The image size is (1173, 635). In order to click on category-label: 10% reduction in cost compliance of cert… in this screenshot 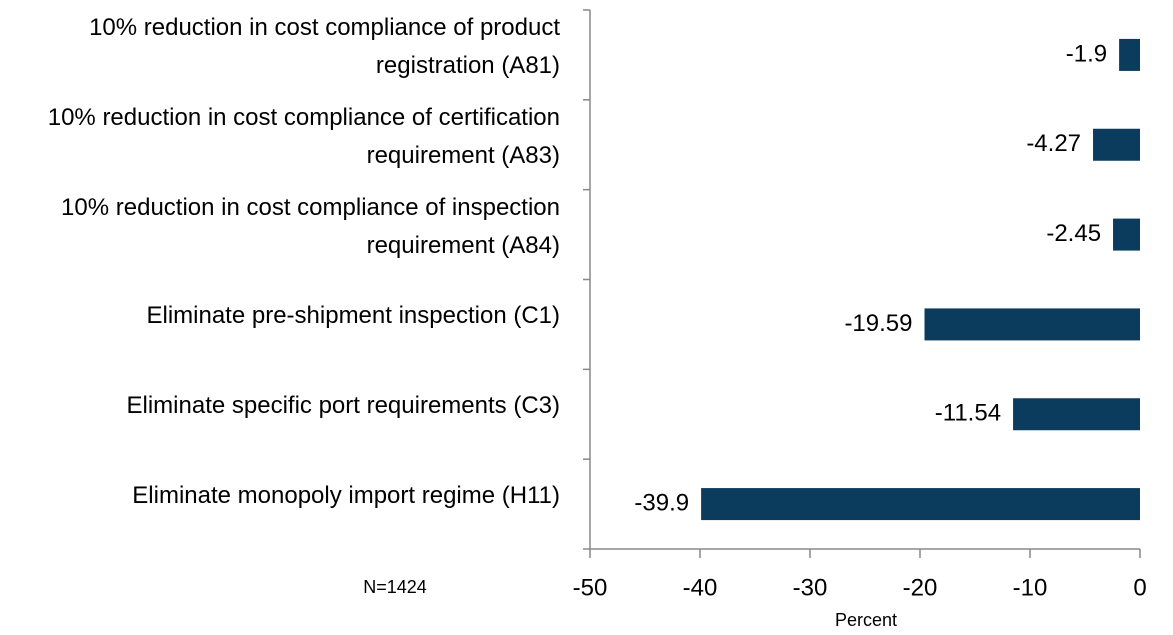, I will do `click(303, 136)`.